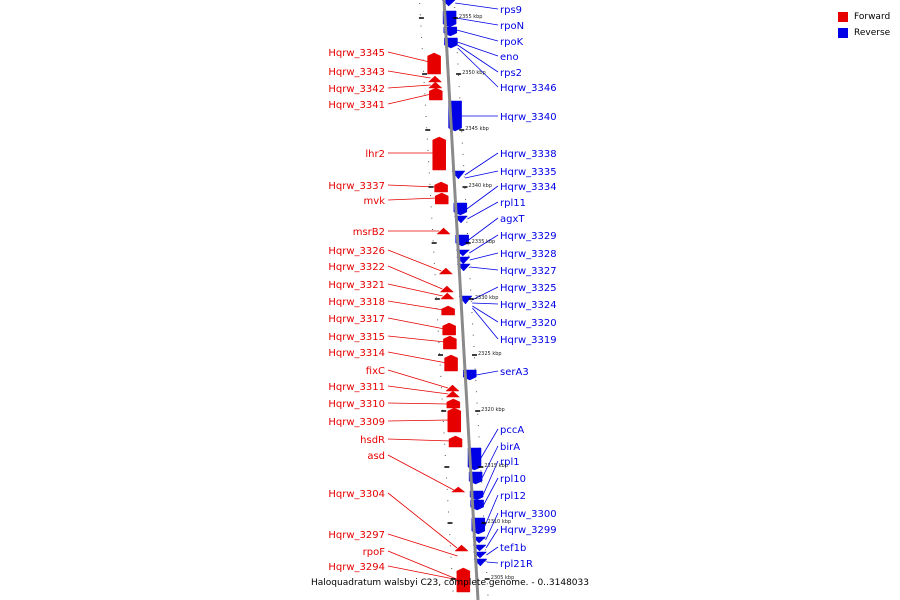  Describe the element at coordinates (513, 203) in the screenshot. I see `reverse-gene-label: rpl11` at that location.